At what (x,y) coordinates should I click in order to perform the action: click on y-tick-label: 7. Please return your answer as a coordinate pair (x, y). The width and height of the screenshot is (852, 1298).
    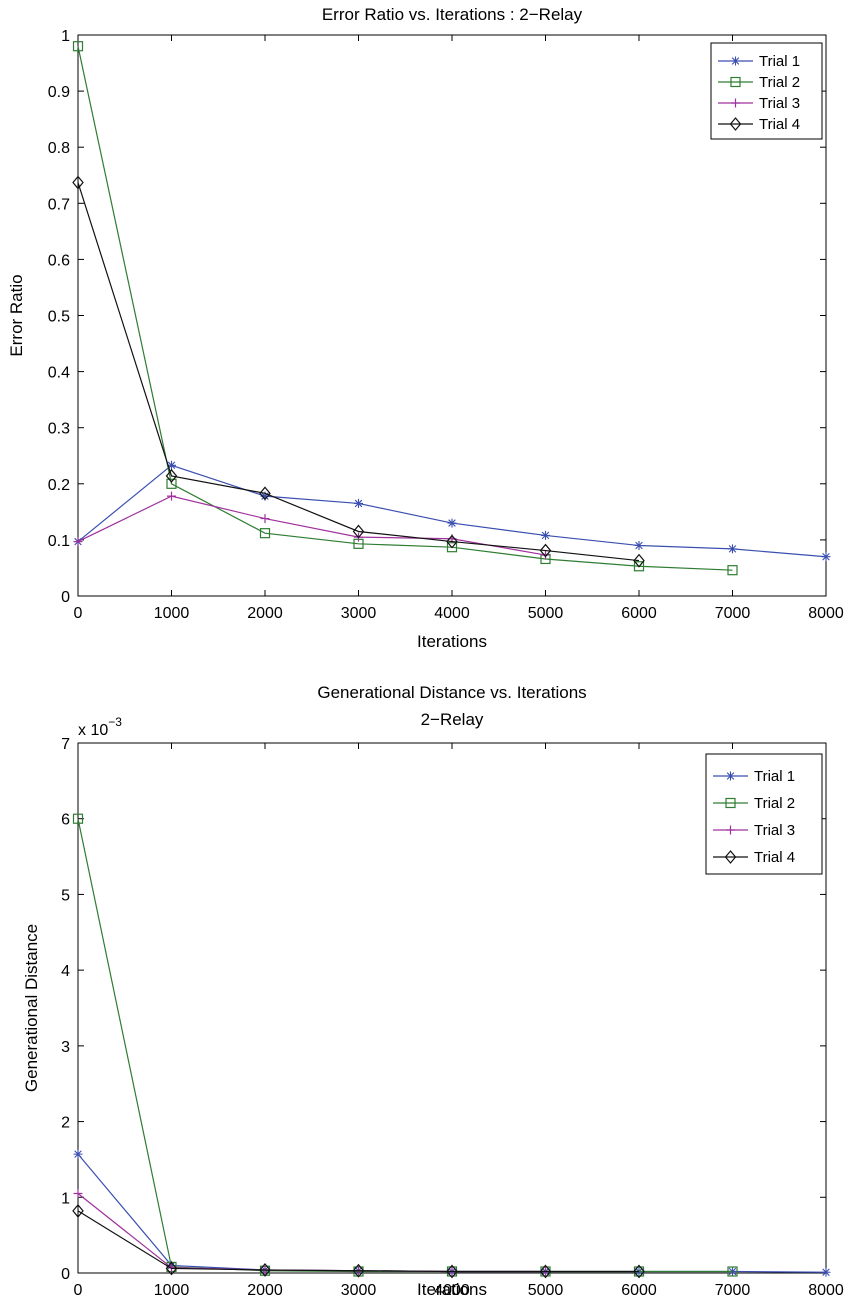
    Looking at the image, I should click on (65, 744).